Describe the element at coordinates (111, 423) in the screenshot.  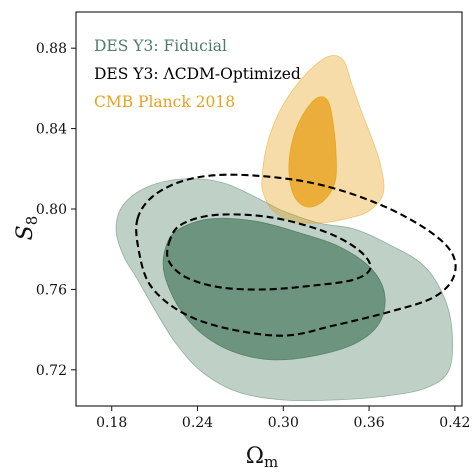
I see `x-tick-label: 0.18` at that location.